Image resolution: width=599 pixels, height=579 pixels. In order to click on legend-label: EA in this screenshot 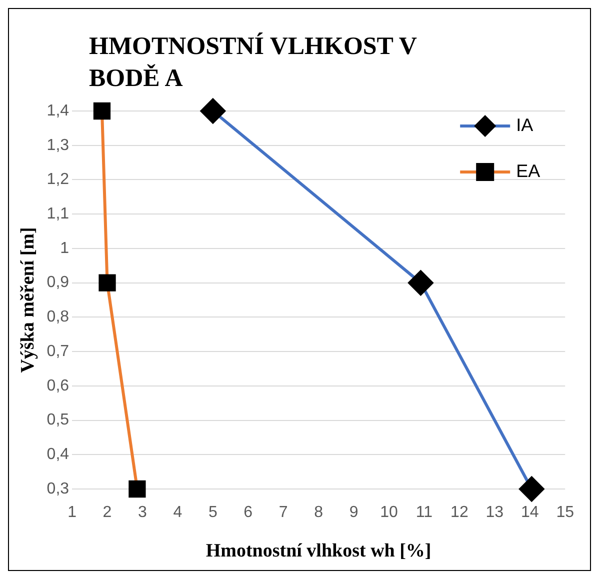, I will do `click(528, 170)`.